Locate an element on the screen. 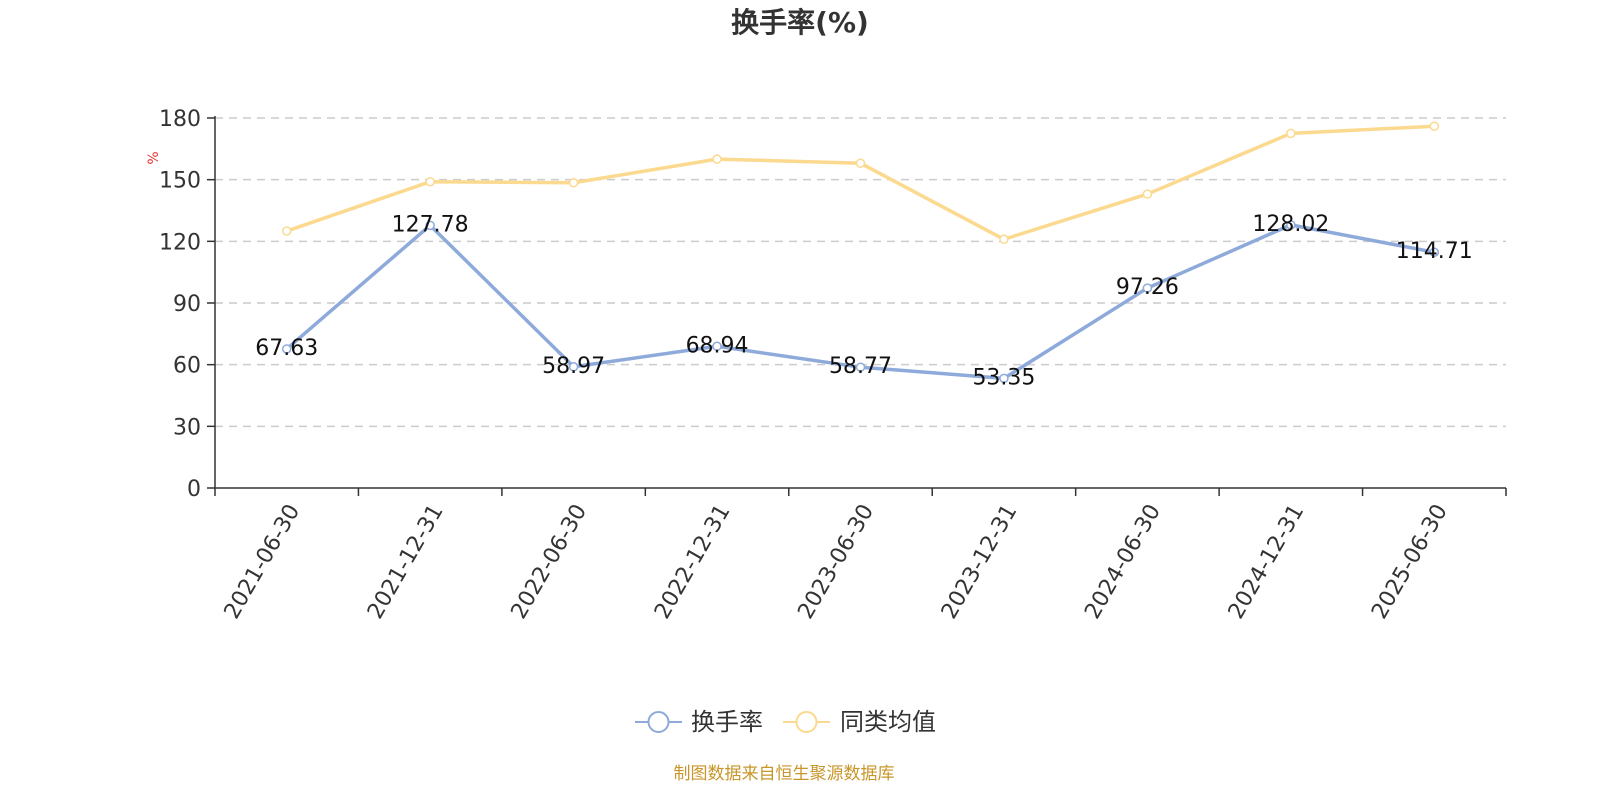  data-label-2021-06-30: 67.63 is located at coordinates (286, 348).